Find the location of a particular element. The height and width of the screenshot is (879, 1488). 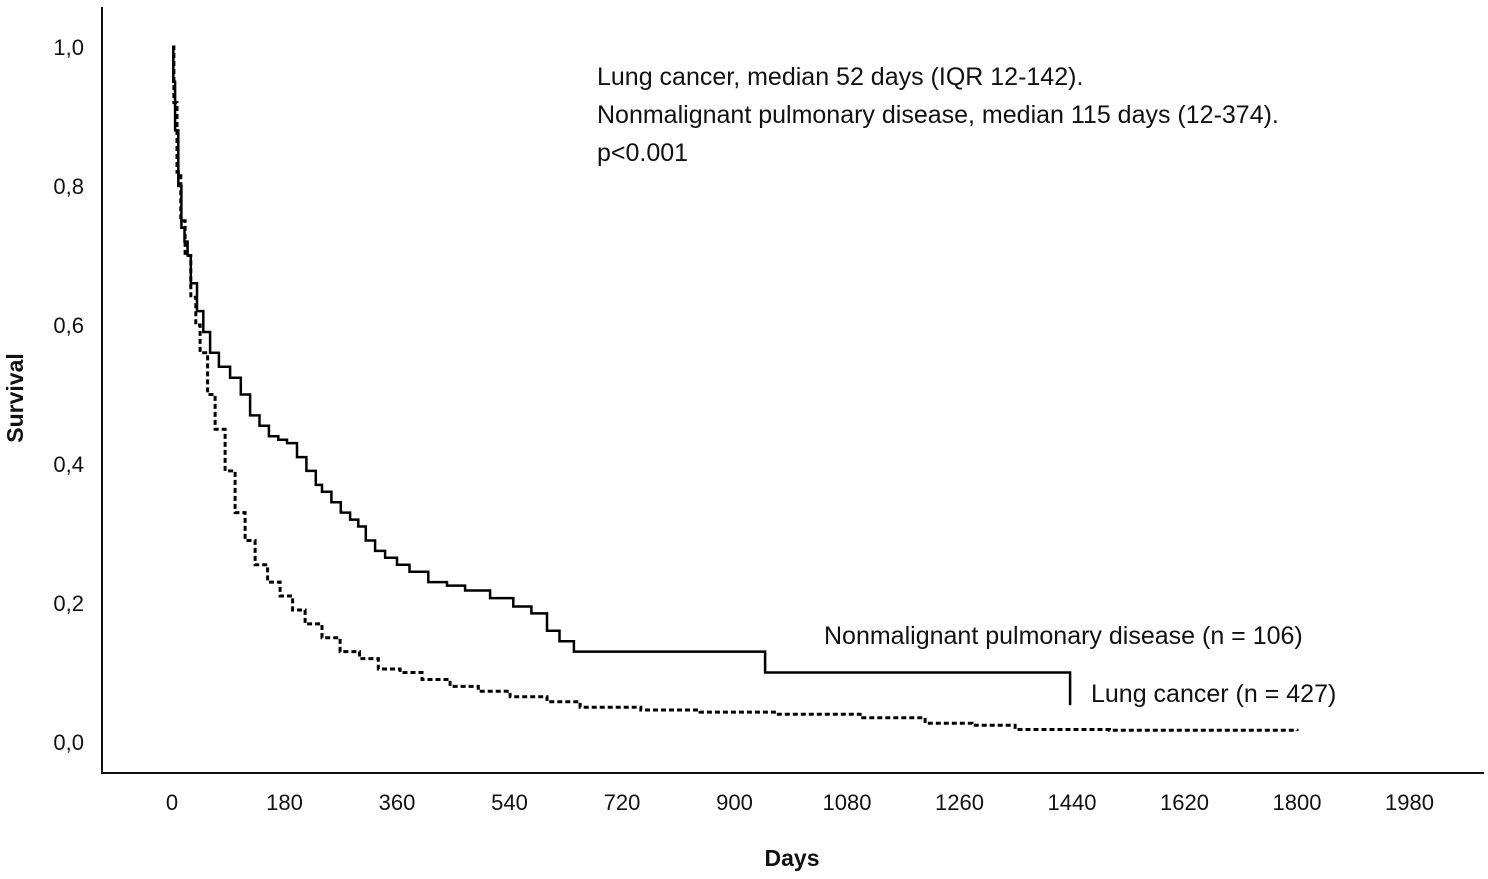

x-tick-label: 180 is located at coordinates (284, 802).